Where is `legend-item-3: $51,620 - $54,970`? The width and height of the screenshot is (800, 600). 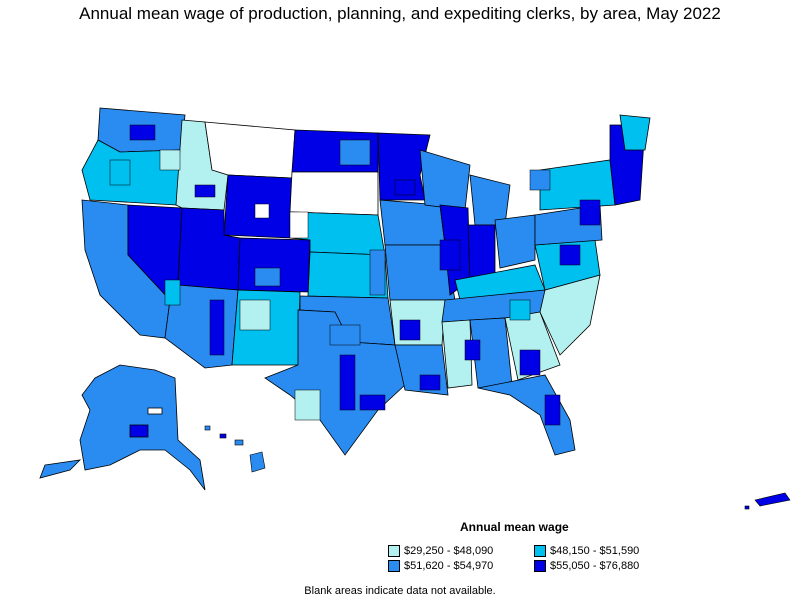
legend-item-3: $51,620 - $54,970 is located at coordinates (440, 566).